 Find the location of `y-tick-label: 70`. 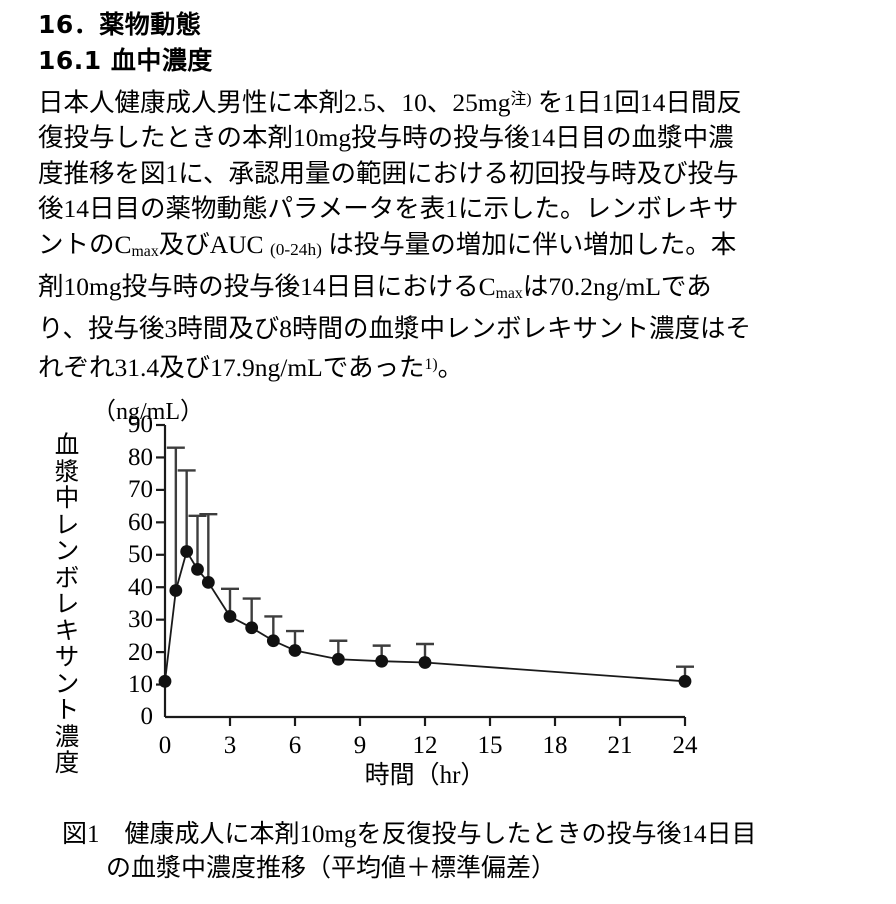

y-tick-label: 70 is located at coordinates (140, 490).